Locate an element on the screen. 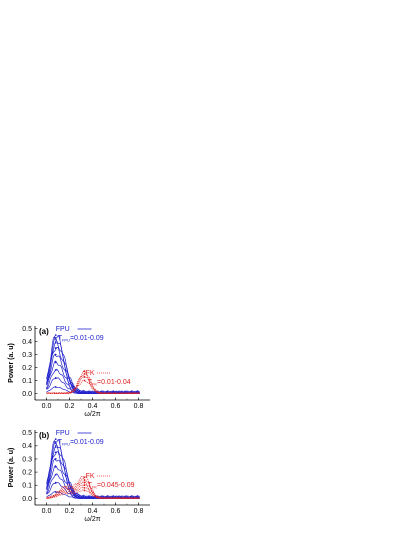 This screenshot has height=537, width=415. legend-range: TFK=0.01-0.04 is located at coordinates (109, 383).